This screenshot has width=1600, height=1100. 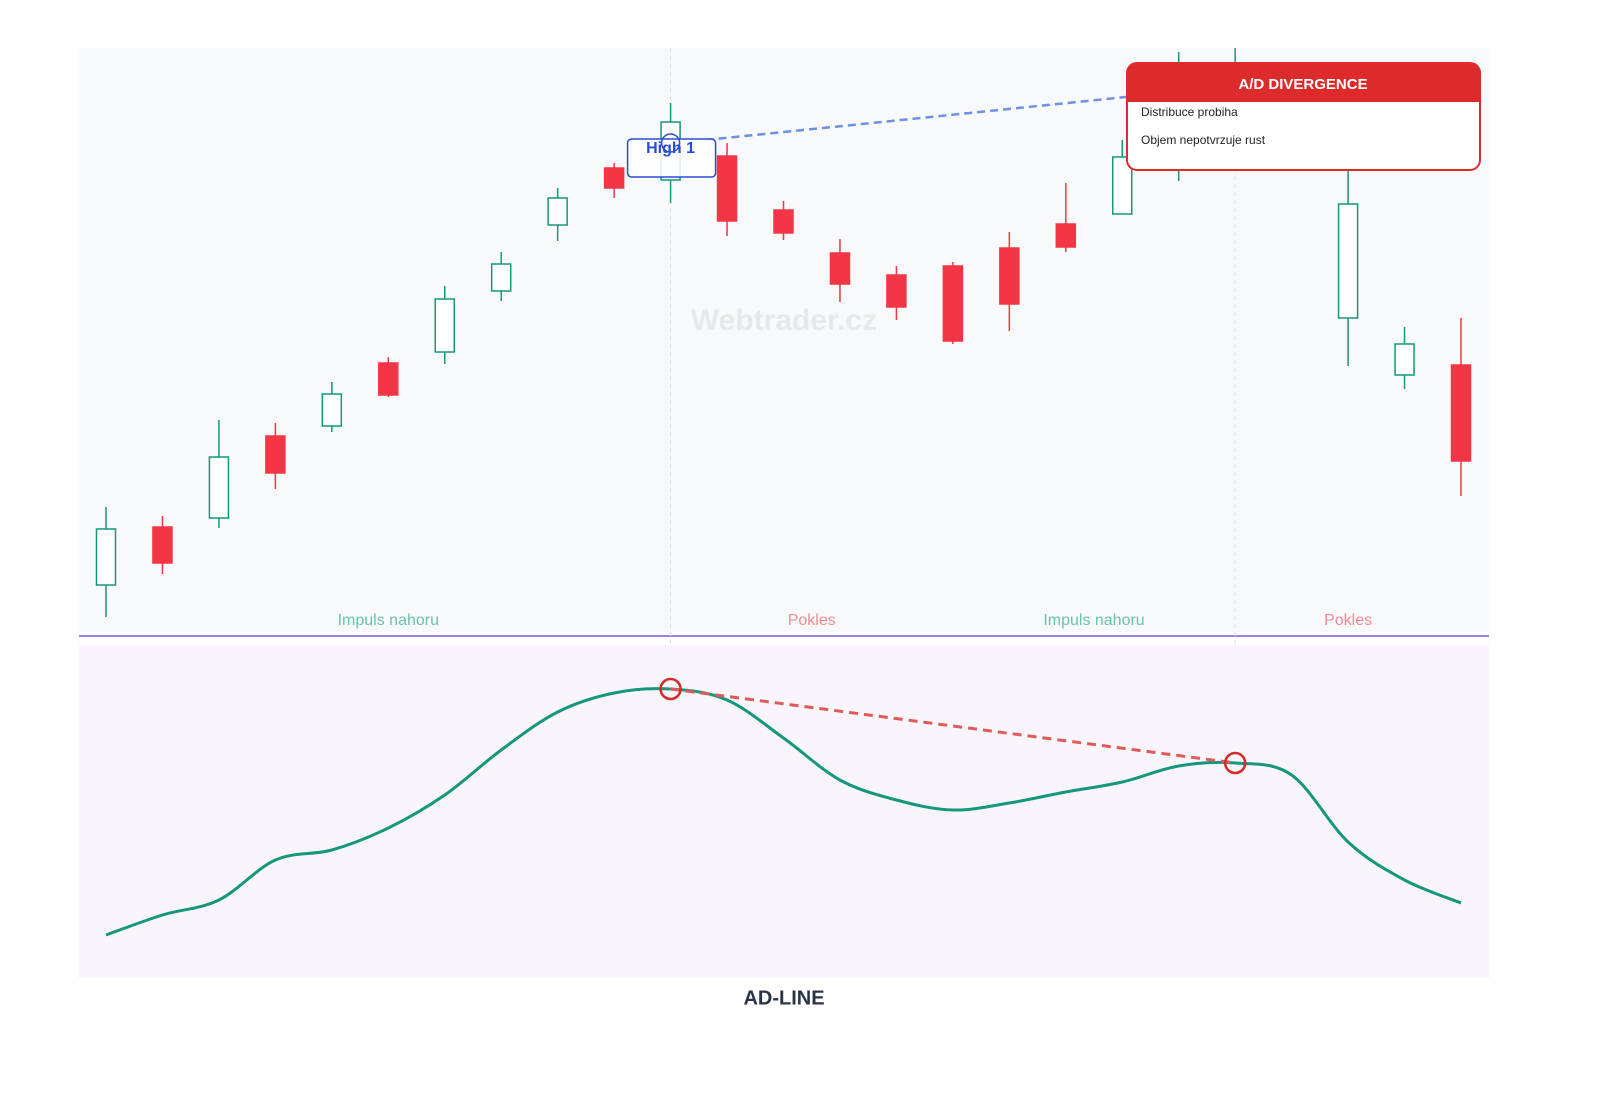 I want to click on callout-title: A/D DIVERGENCE, so click(x=1302, y=84).